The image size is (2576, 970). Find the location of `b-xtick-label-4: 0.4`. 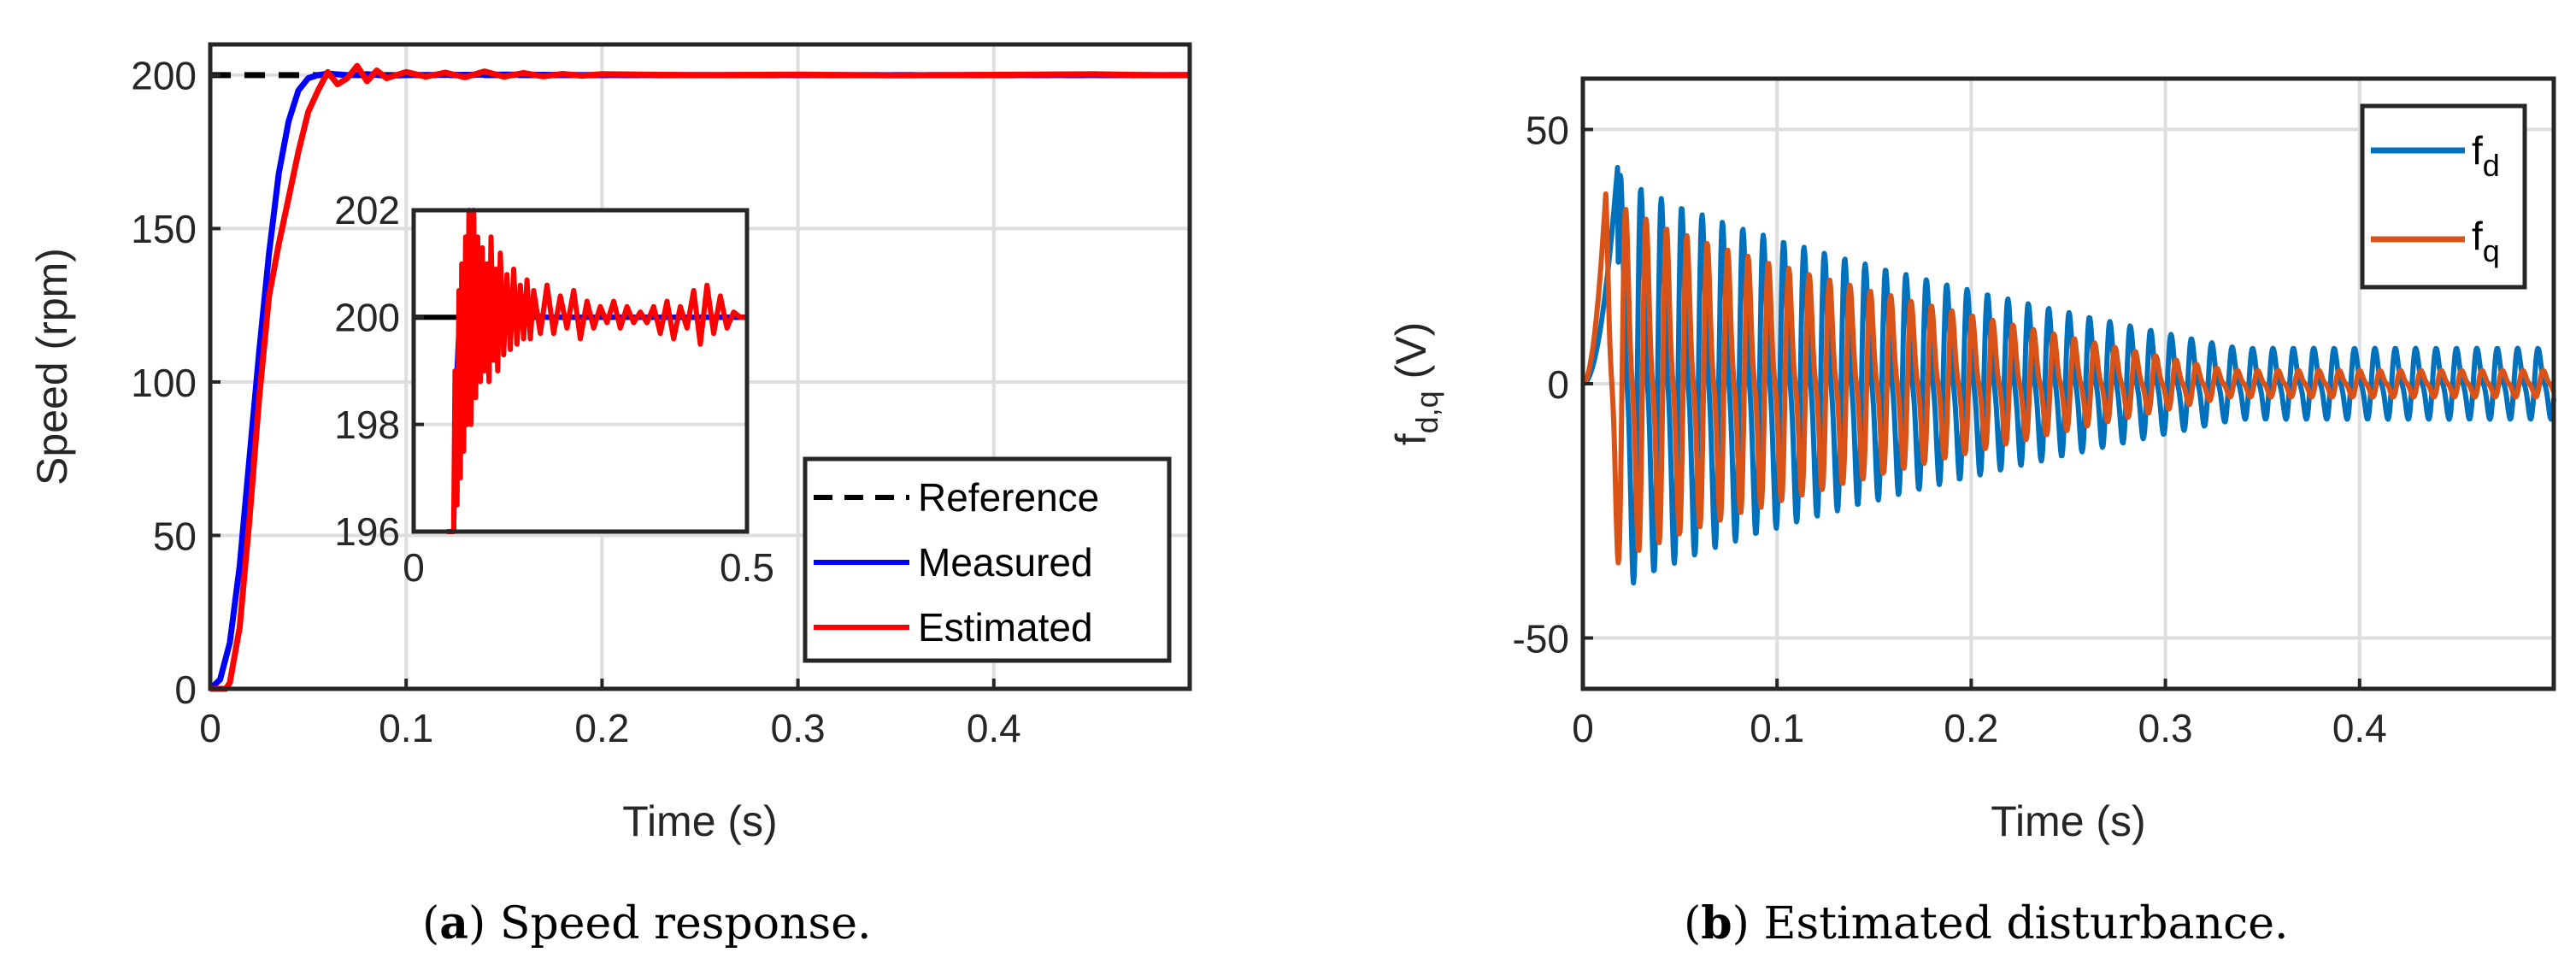

b-xtick-label-4: 0.4 is located at coordinates (2359, 728).